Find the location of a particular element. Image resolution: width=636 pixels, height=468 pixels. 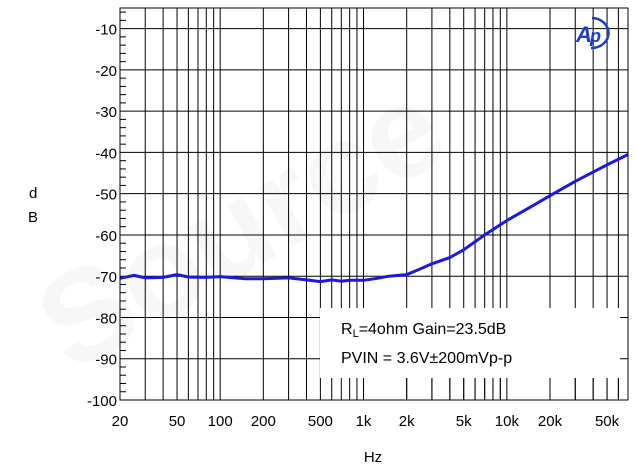

y-tick-label: -100 is located at coordinates (102, 401).